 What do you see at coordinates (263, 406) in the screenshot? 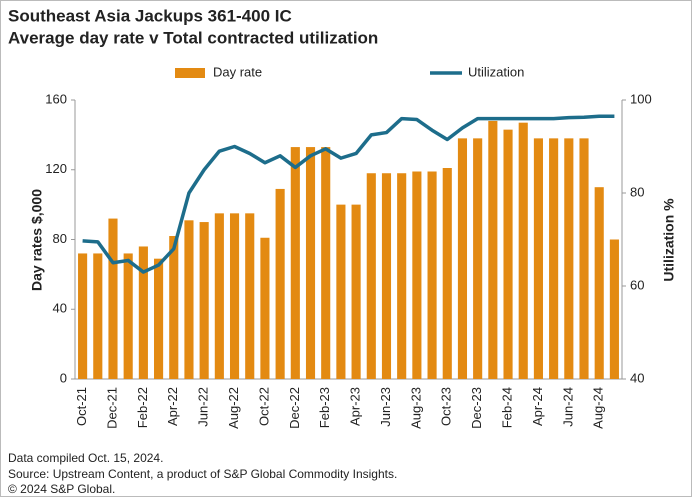
I see `x-tick-label: Oct-22` at bounding box center [263, 406].